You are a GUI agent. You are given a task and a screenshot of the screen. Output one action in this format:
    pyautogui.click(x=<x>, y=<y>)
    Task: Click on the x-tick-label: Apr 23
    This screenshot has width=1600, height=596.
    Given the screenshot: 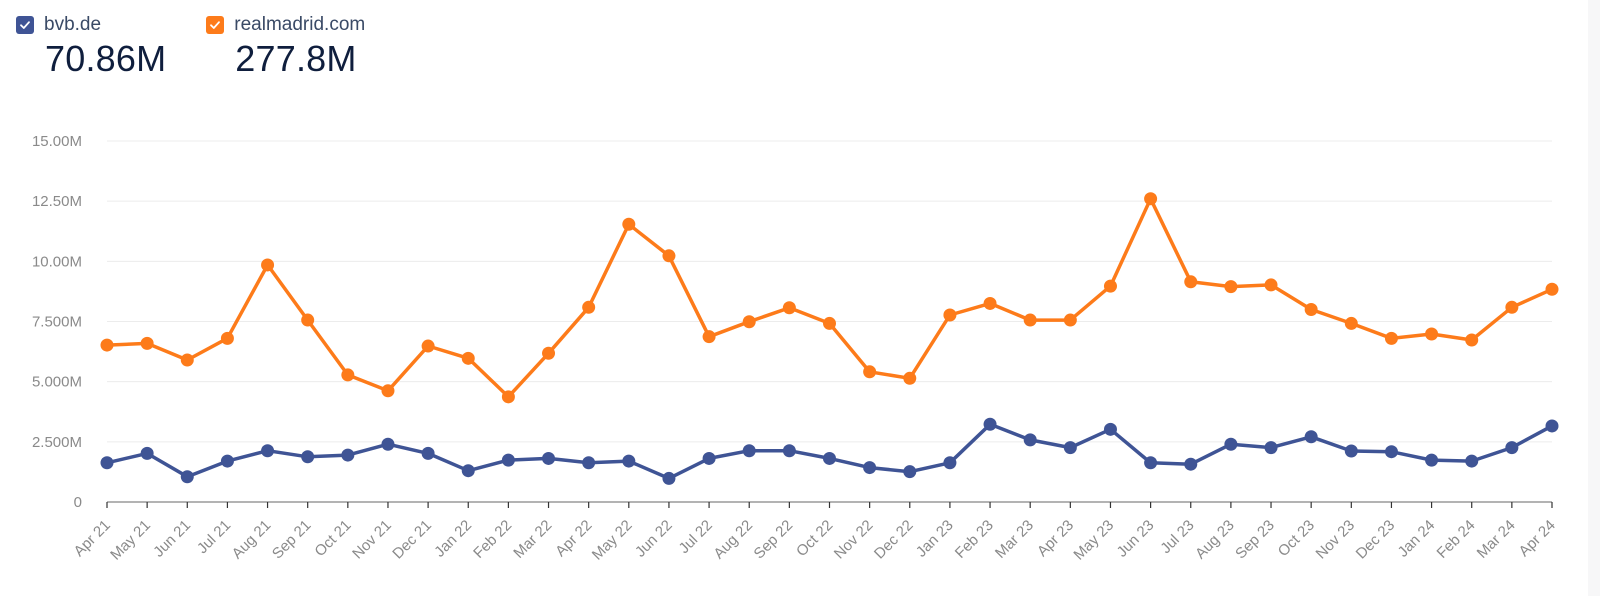 What is the action you would take?
    pyautogui.click(x=1055, y=538)
    